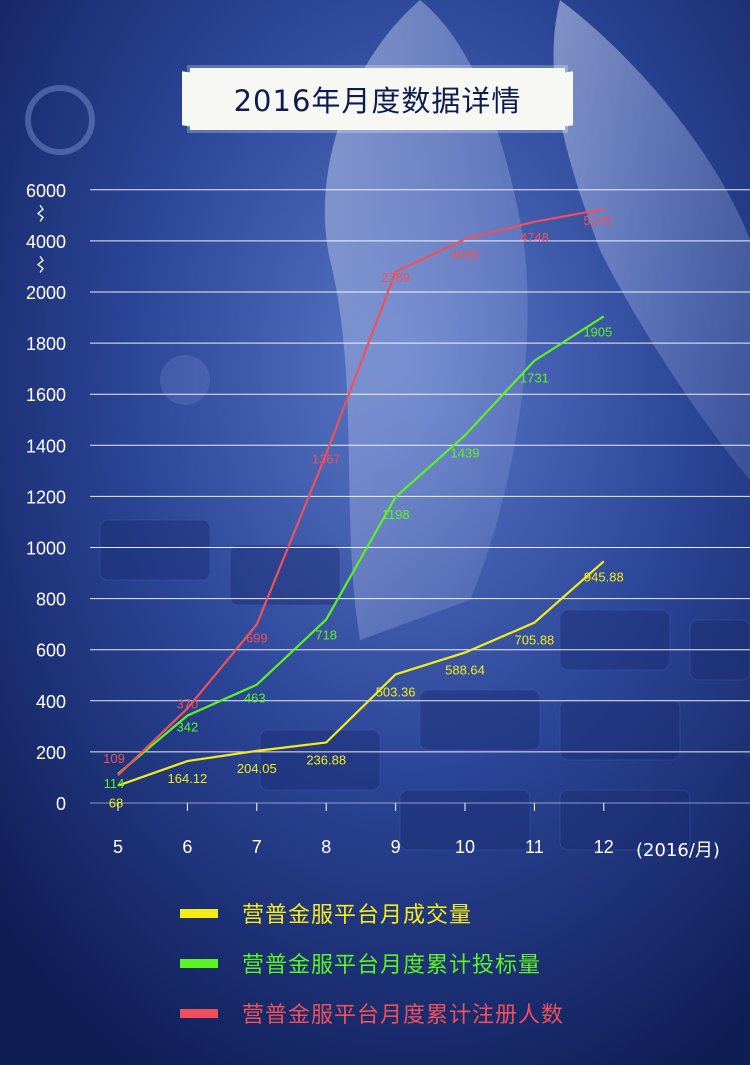 The height and width of the screenshot is (1065, 750). I want to click on data-label: 4748, so click(534, 237).